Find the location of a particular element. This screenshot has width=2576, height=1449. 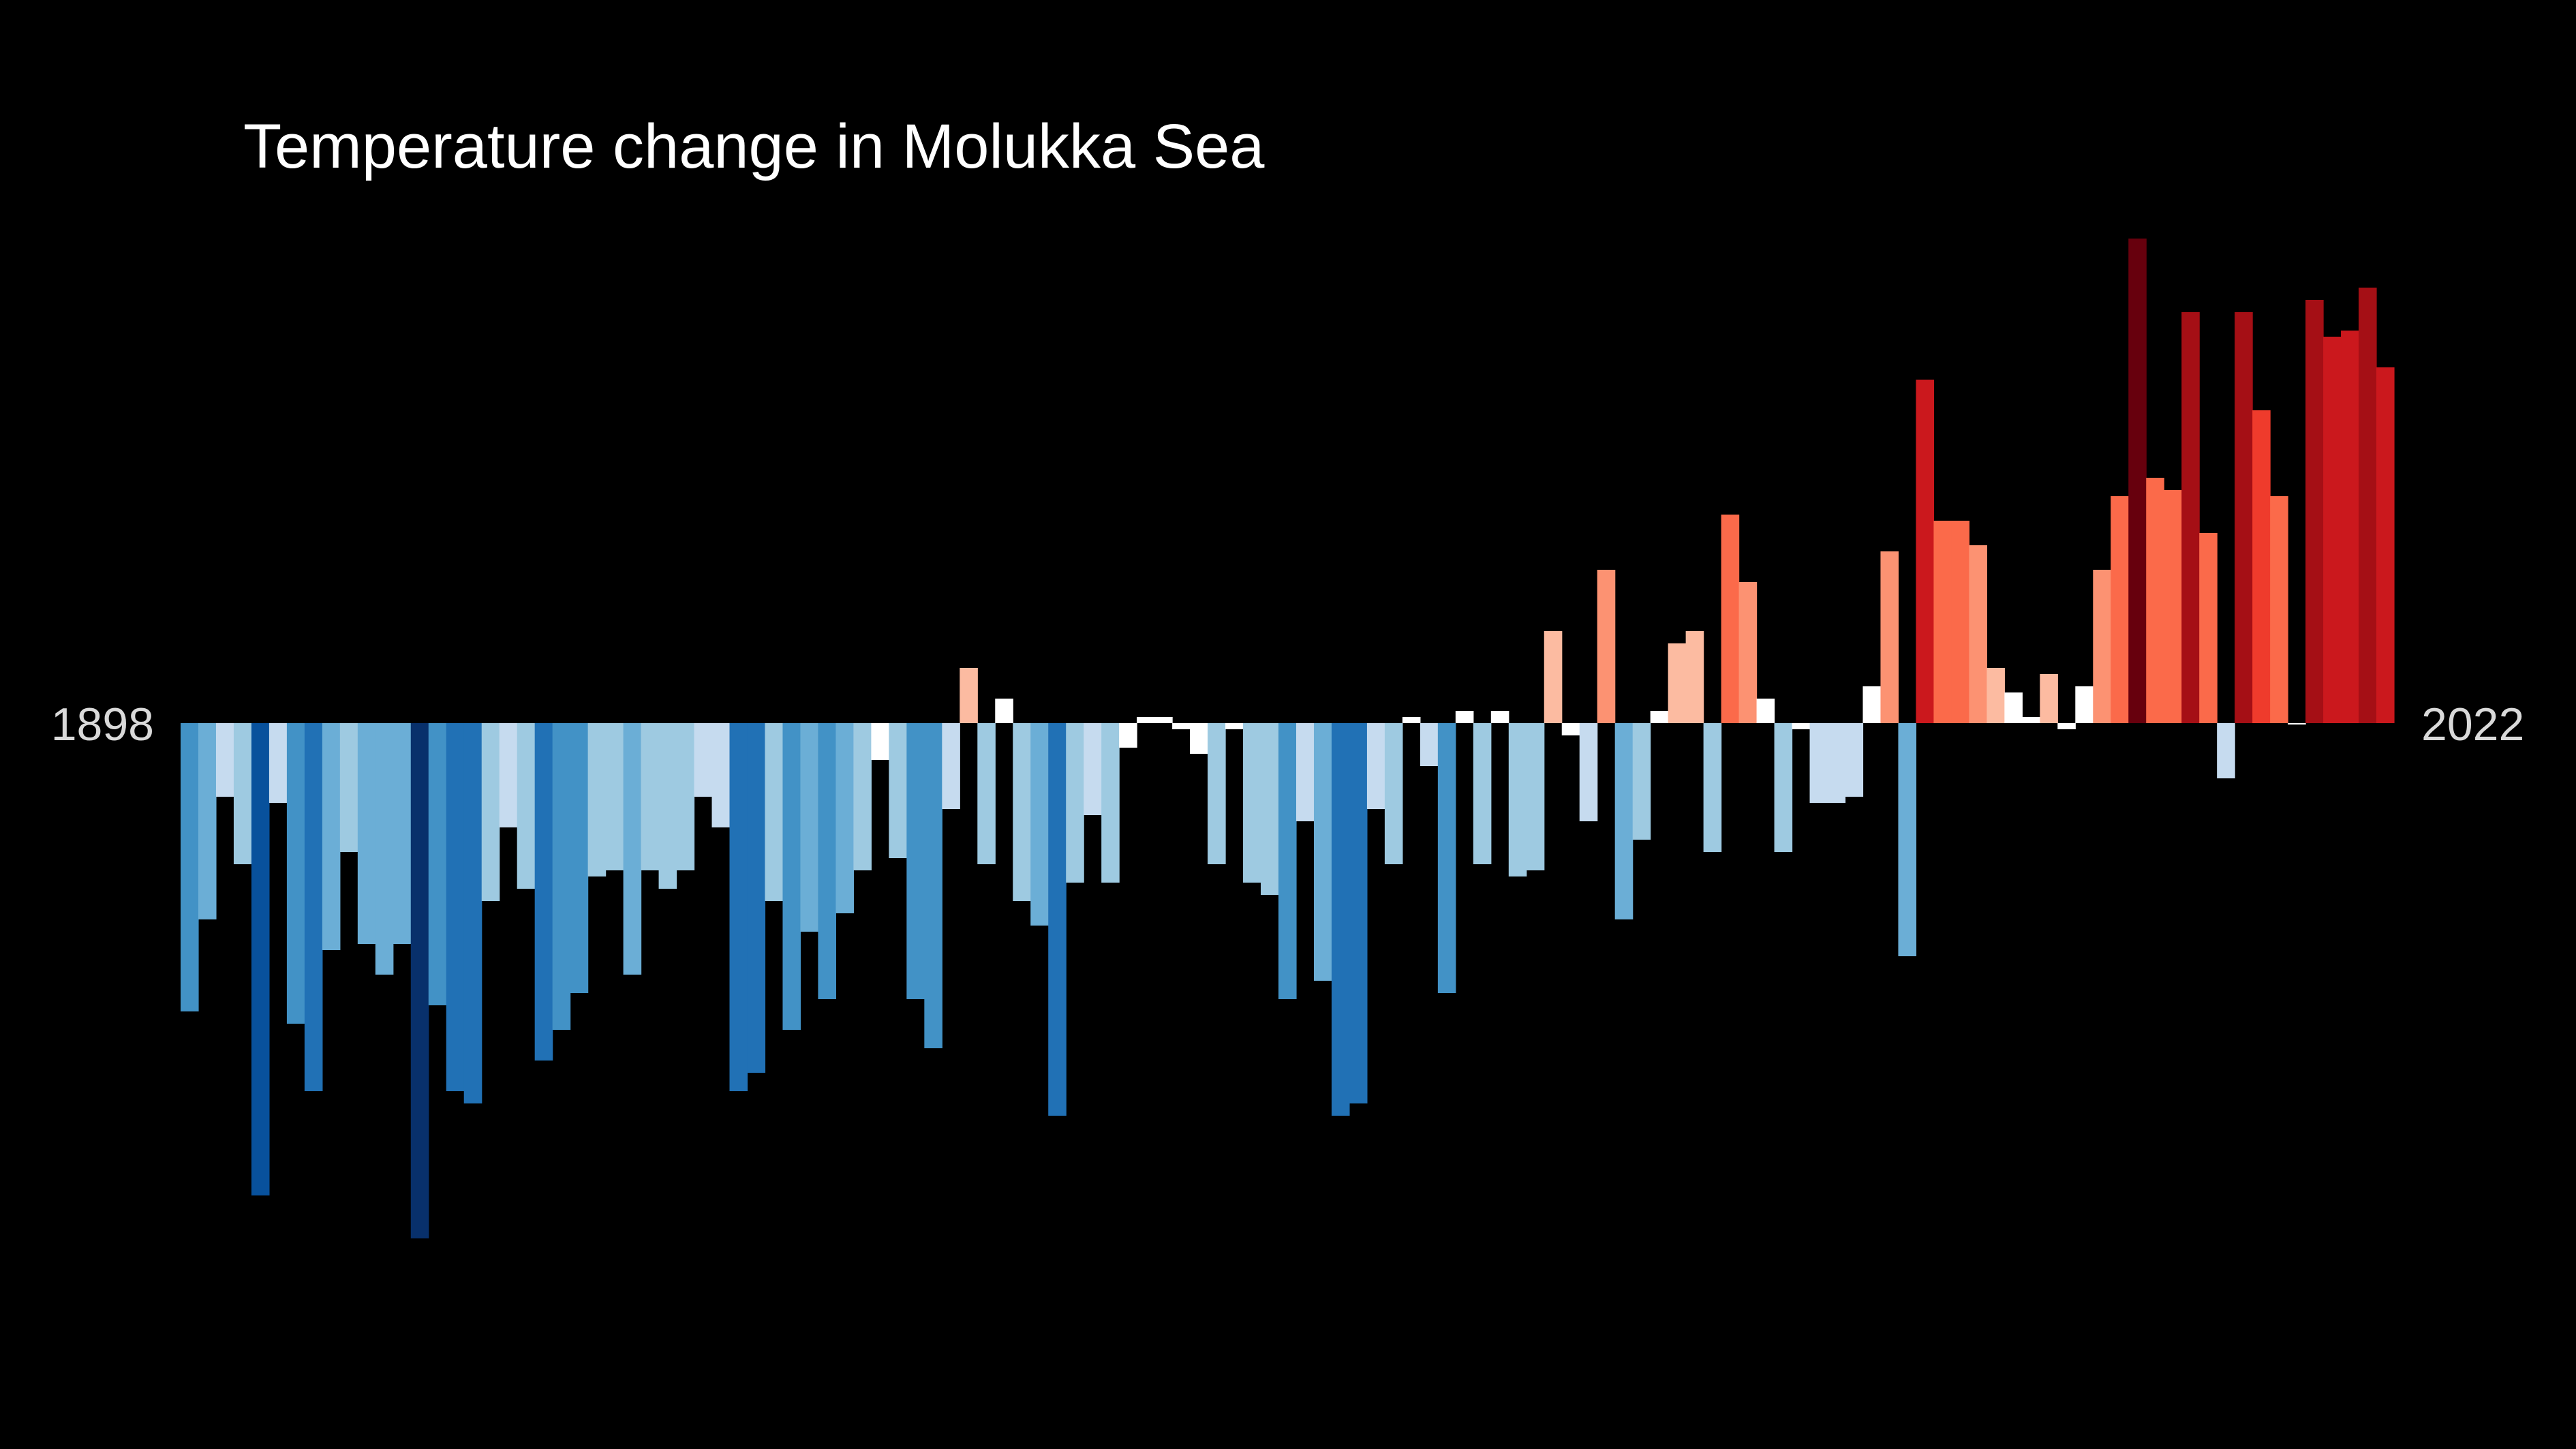

bar-1960 is located at coordinates (1287, 861).